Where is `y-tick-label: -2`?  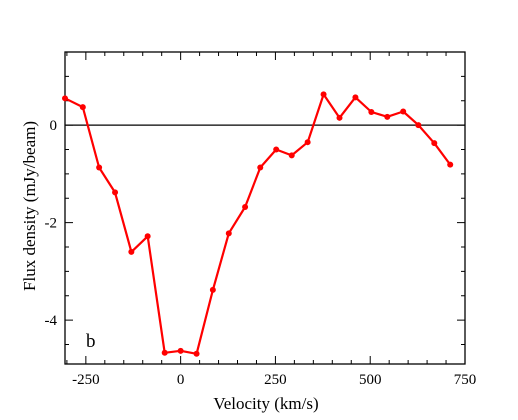 y-tick-label: -2 is located at coordinates (51, 224).